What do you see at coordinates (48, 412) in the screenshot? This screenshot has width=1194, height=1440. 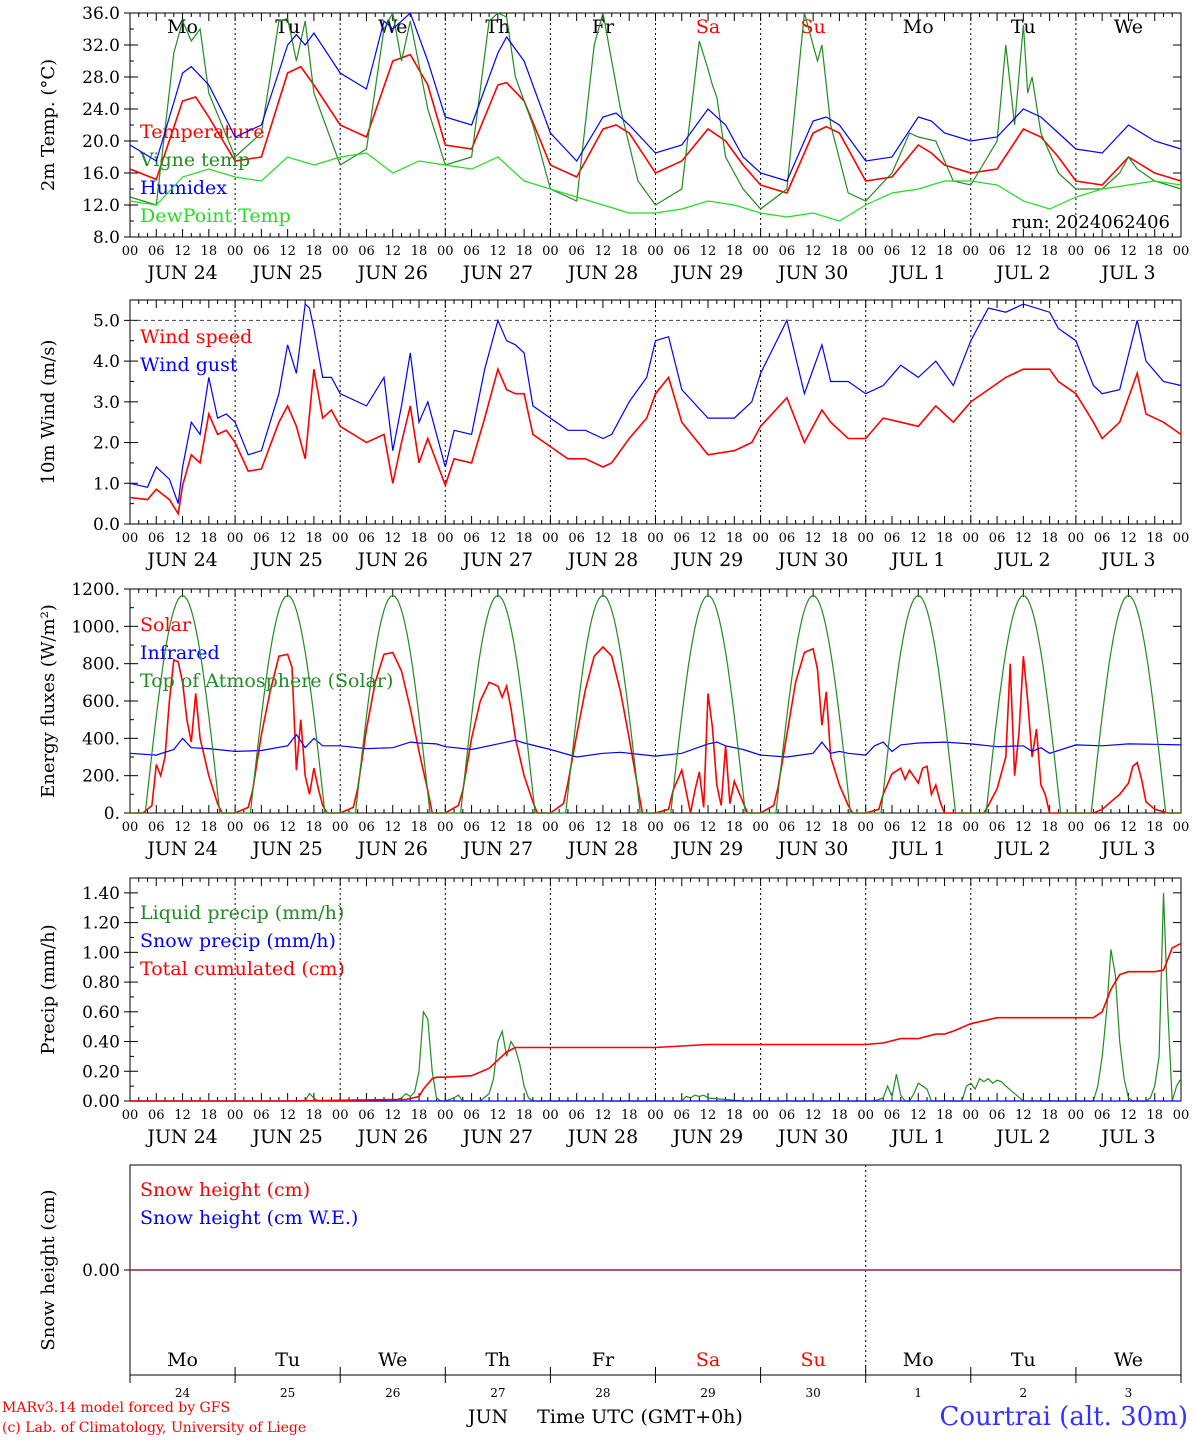 I see `wind-y-axis-label: 10m Wind (m/s)` at bounding box center [48, 412].